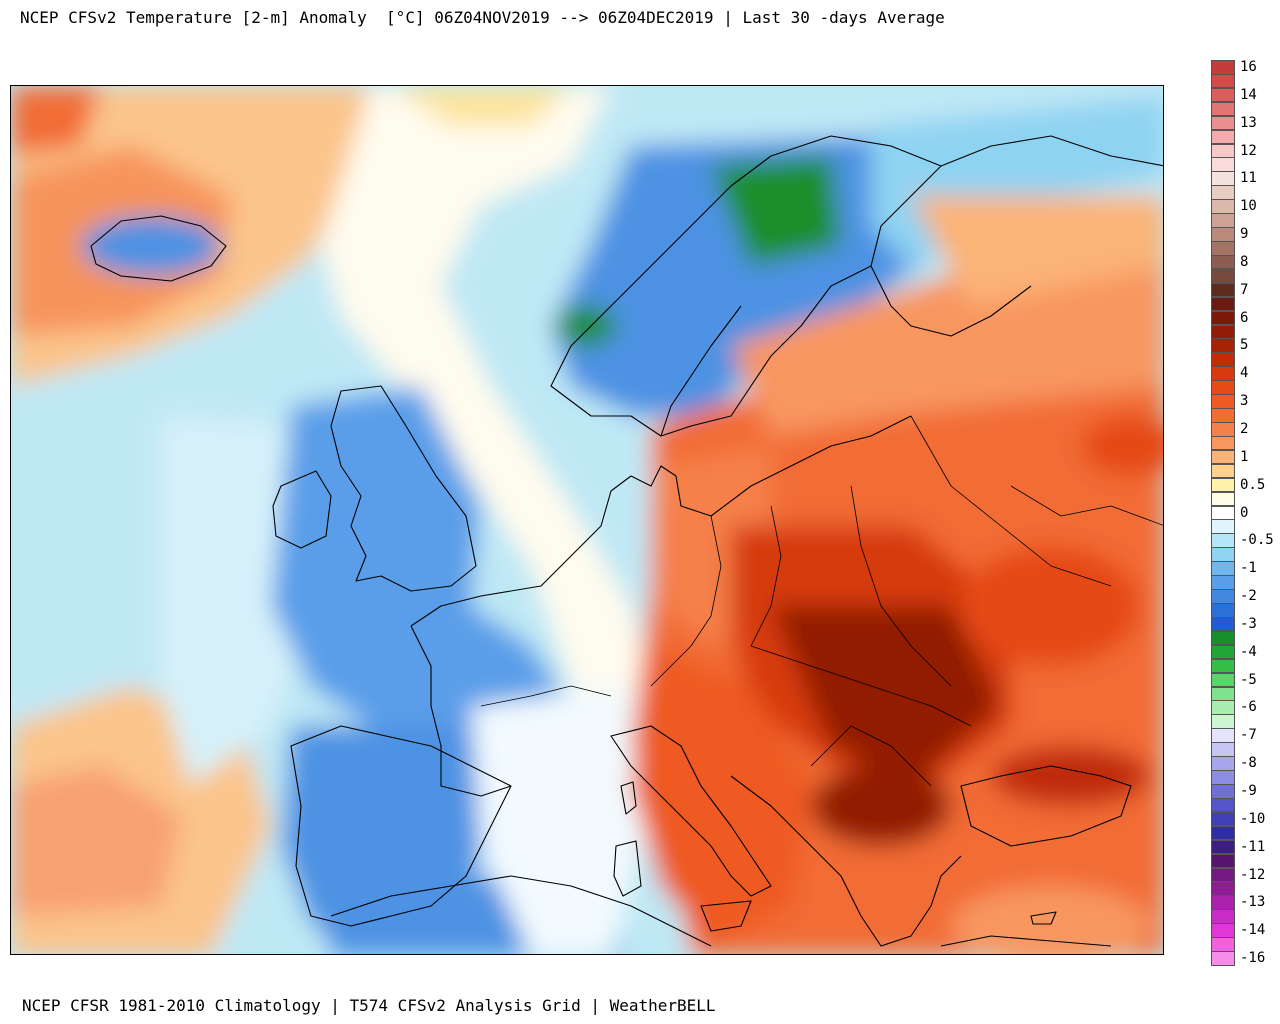 The image size is (1280, 1024). I want to click on legend-label: -14, so click(1253, 930).